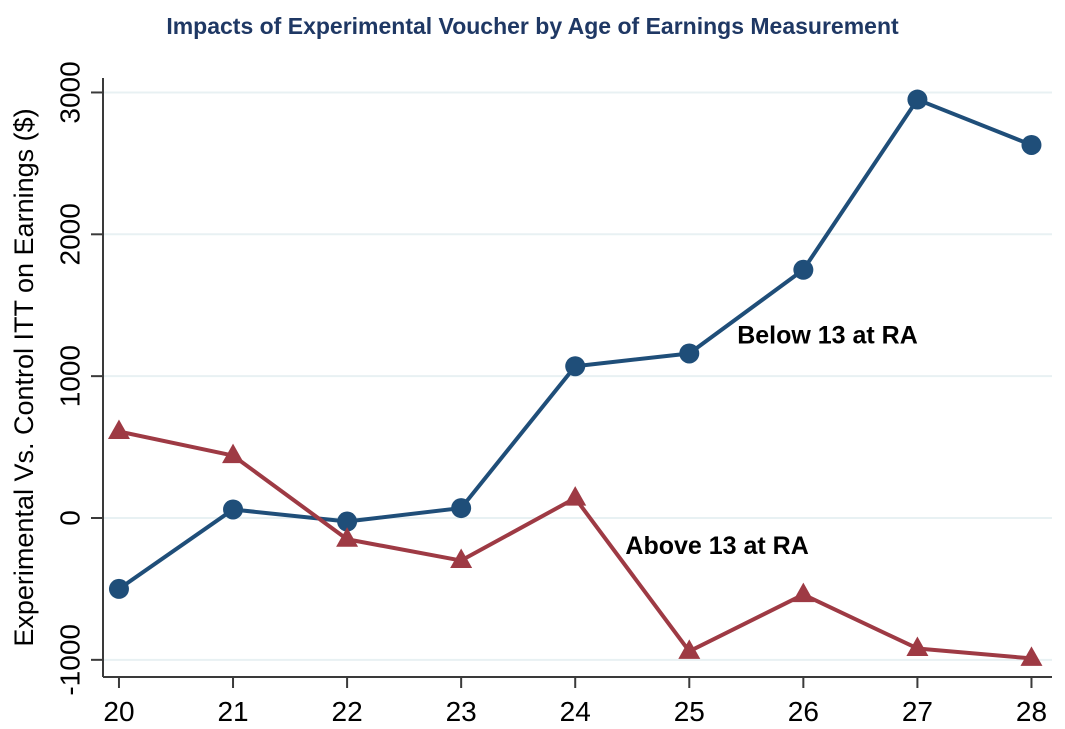  What do you see at coordinates (575, 711) in the screenshot?
I see `x-tick-label-24: 24` at bounding box center [575, 711].